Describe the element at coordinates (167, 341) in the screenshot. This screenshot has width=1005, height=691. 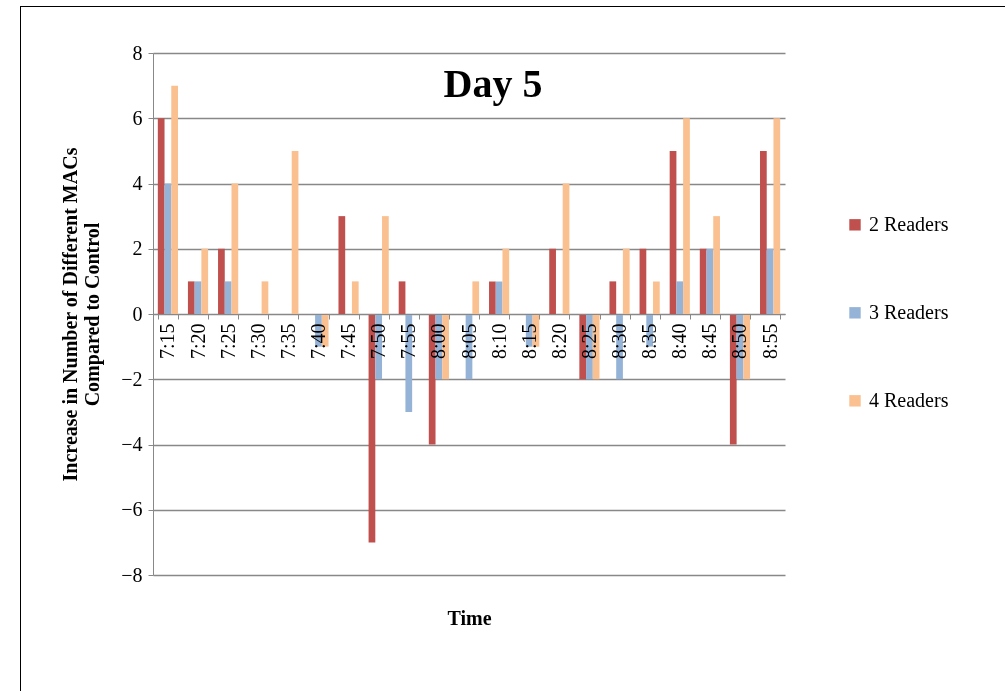
I see `x-tick-label: 7:15` at that location.